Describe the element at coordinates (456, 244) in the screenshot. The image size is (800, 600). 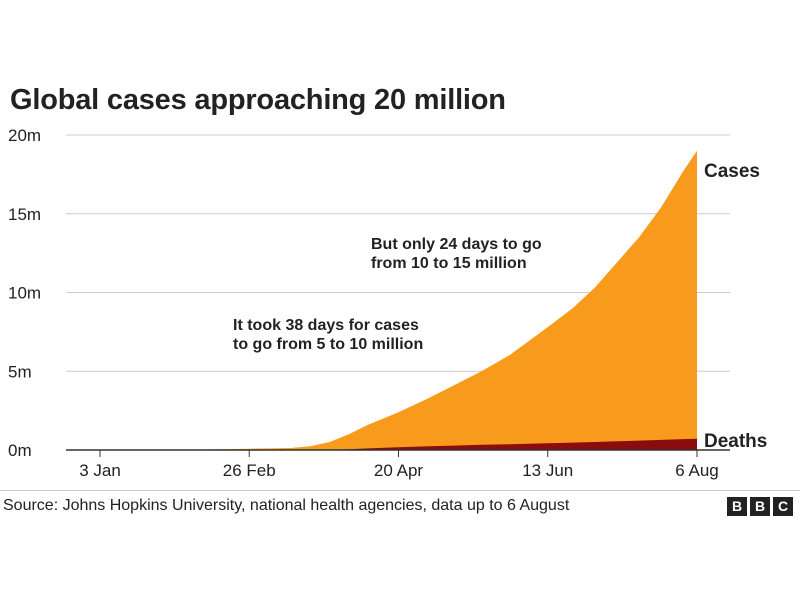
I see `annotation-line: But only 24 days to go` at that location.